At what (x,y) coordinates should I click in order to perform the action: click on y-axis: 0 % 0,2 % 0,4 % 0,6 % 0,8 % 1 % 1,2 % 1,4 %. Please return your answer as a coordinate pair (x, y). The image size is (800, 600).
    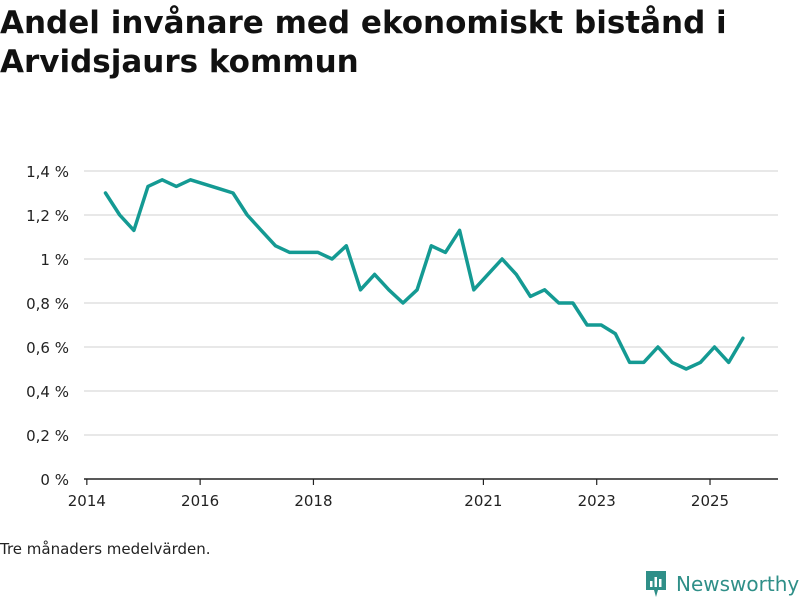
    Looking at the image, I should click on (47, 326).